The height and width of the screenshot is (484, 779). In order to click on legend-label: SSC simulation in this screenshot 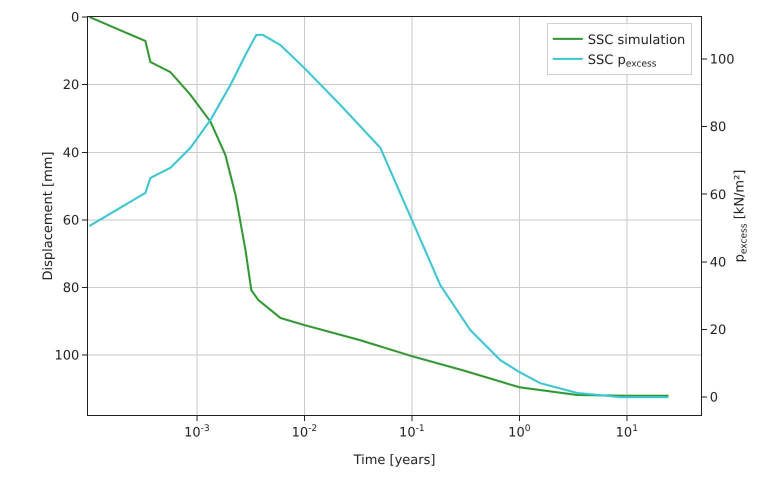, I will do `click(637, 40)`.